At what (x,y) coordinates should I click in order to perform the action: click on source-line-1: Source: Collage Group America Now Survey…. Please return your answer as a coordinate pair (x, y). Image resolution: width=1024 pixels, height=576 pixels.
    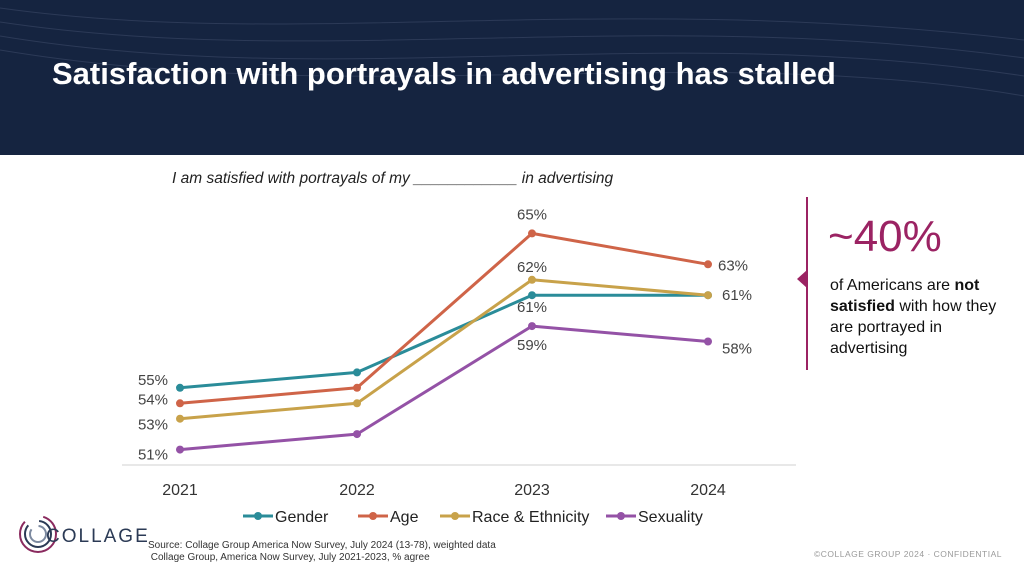
    Looking at the image, I should click on (322, 545).